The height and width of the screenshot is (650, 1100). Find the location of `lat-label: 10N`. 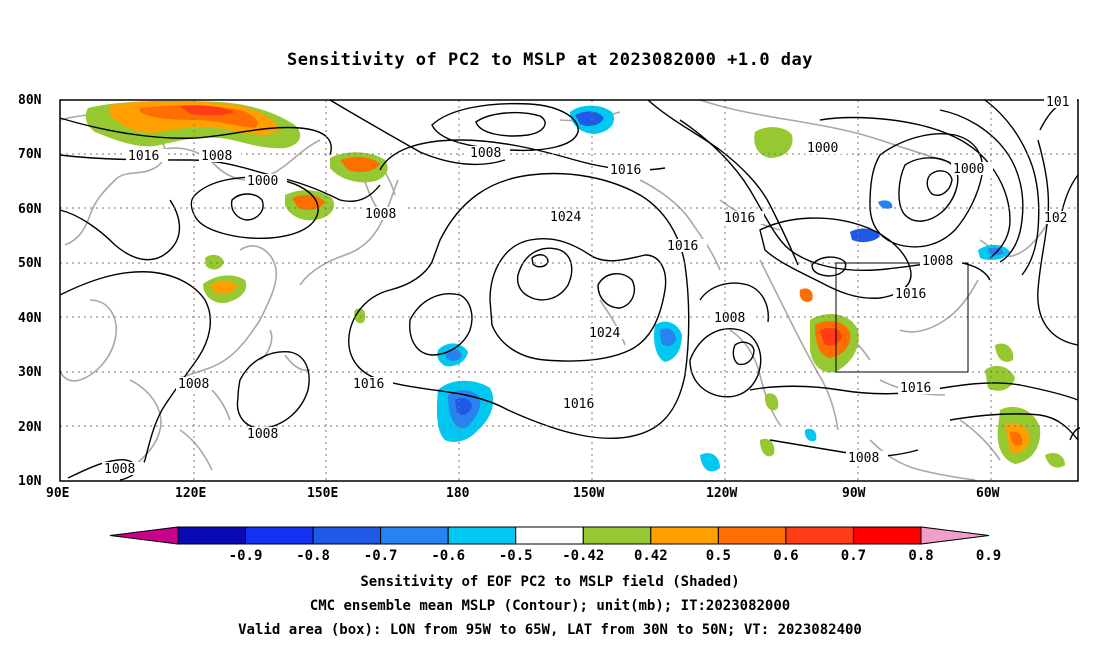

lat-label: 10N is located at coordinates (30, 481).